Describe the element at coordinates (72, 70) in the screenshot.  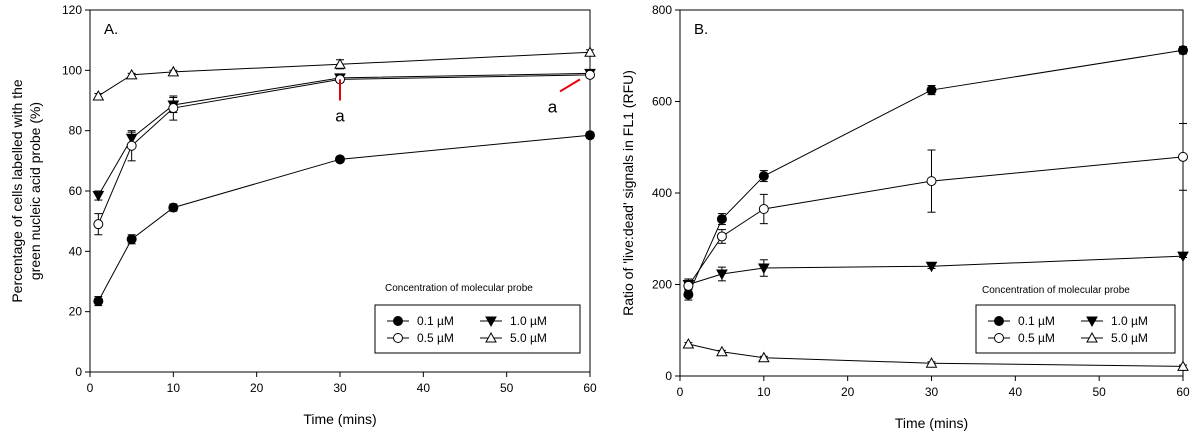
I see `y-tick-label: 100` at that location.